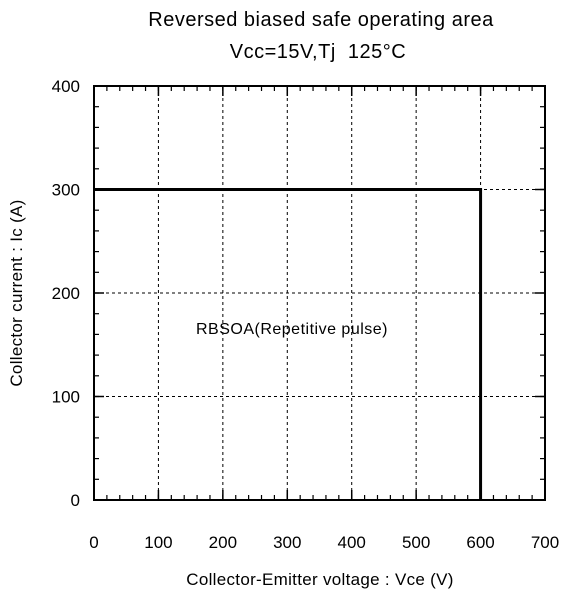  I want to click on x-tick-label: 200, so click(223, 542).